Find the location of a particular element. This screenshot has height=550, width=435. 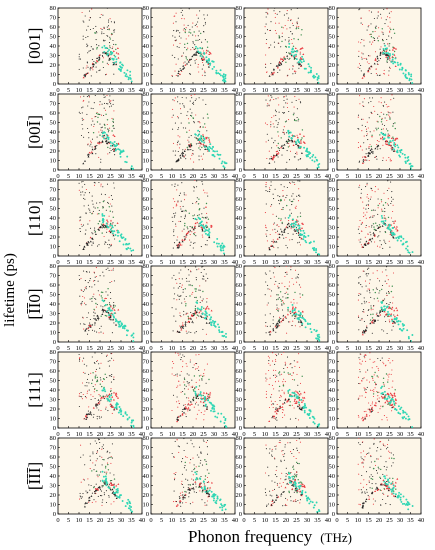

x-tick-label: 35 is located at coordinates (317, 434).